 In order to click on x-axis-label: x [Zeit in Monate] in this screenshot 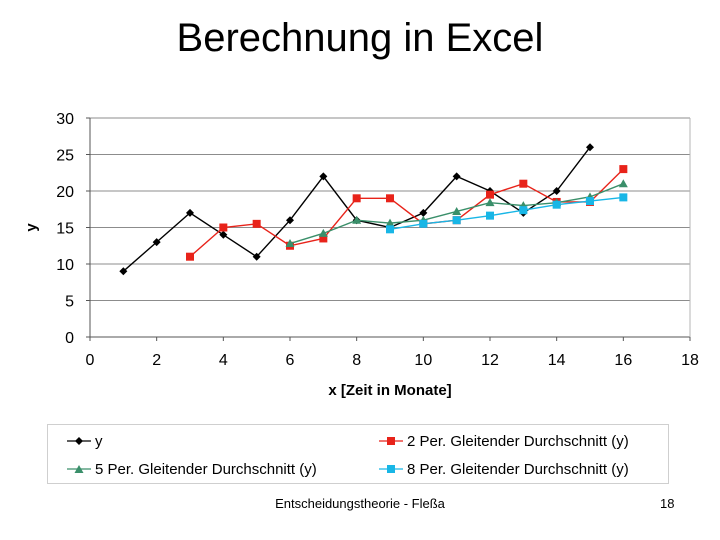, I will do `click(389, 390)`.